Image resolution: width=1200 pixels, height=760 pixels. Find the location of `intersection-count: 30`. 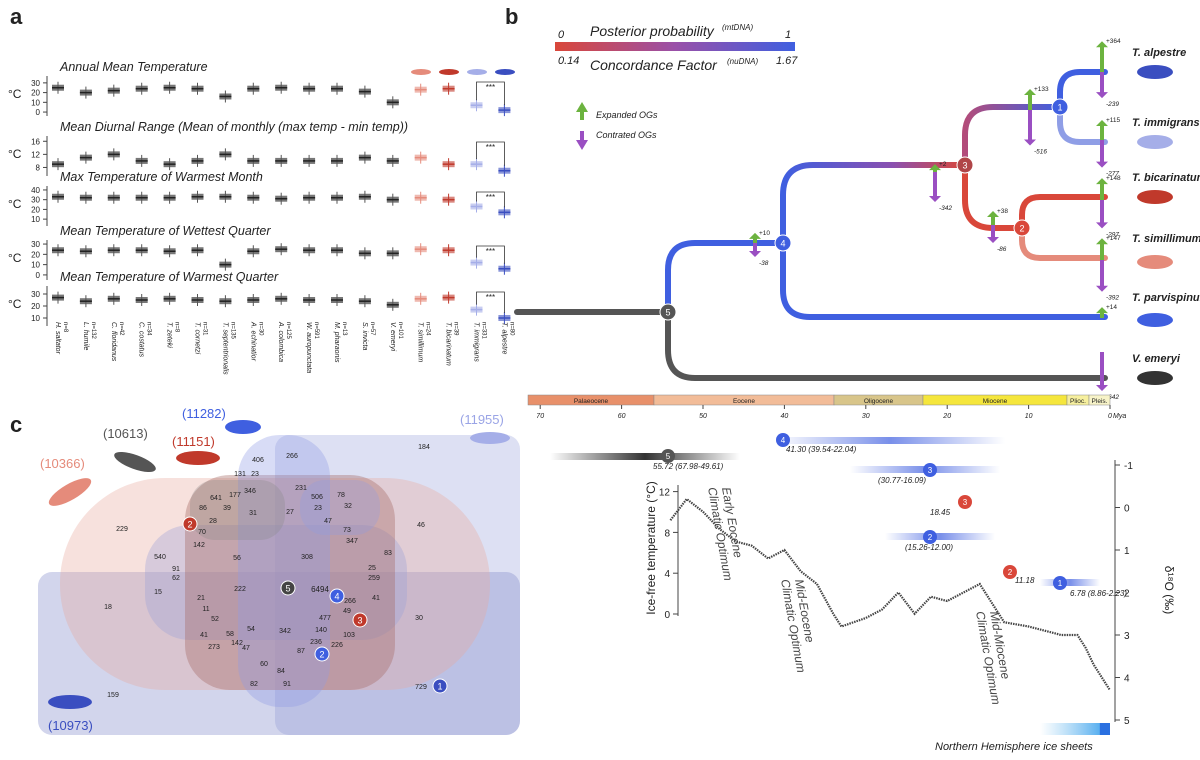

intersection-count: 30 is located at coordinates (419, 618).